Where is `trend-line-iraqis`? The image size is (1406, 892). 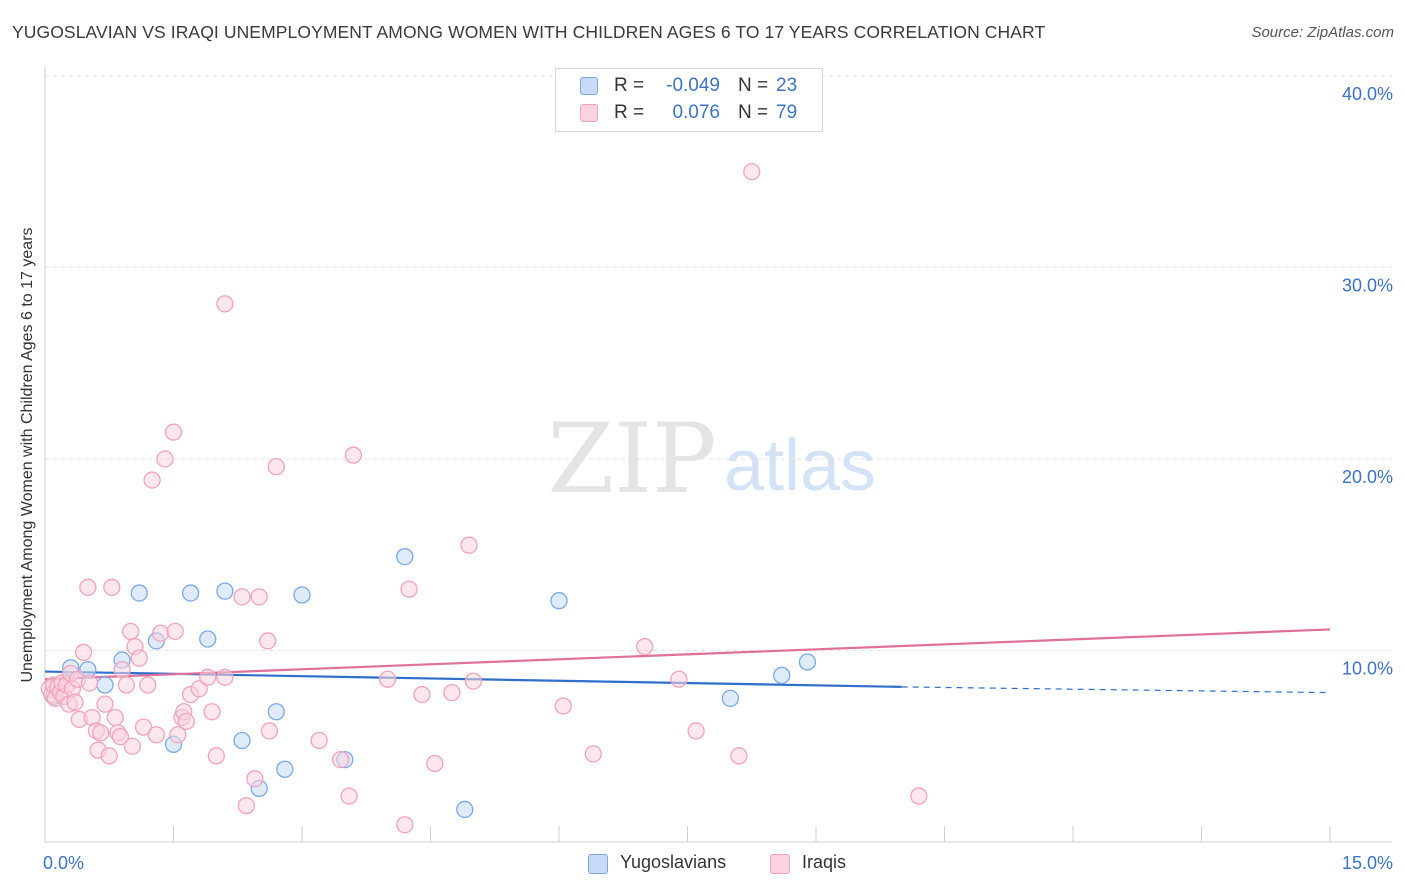 trend-line-iraqis is located at coordinates (687, 654).